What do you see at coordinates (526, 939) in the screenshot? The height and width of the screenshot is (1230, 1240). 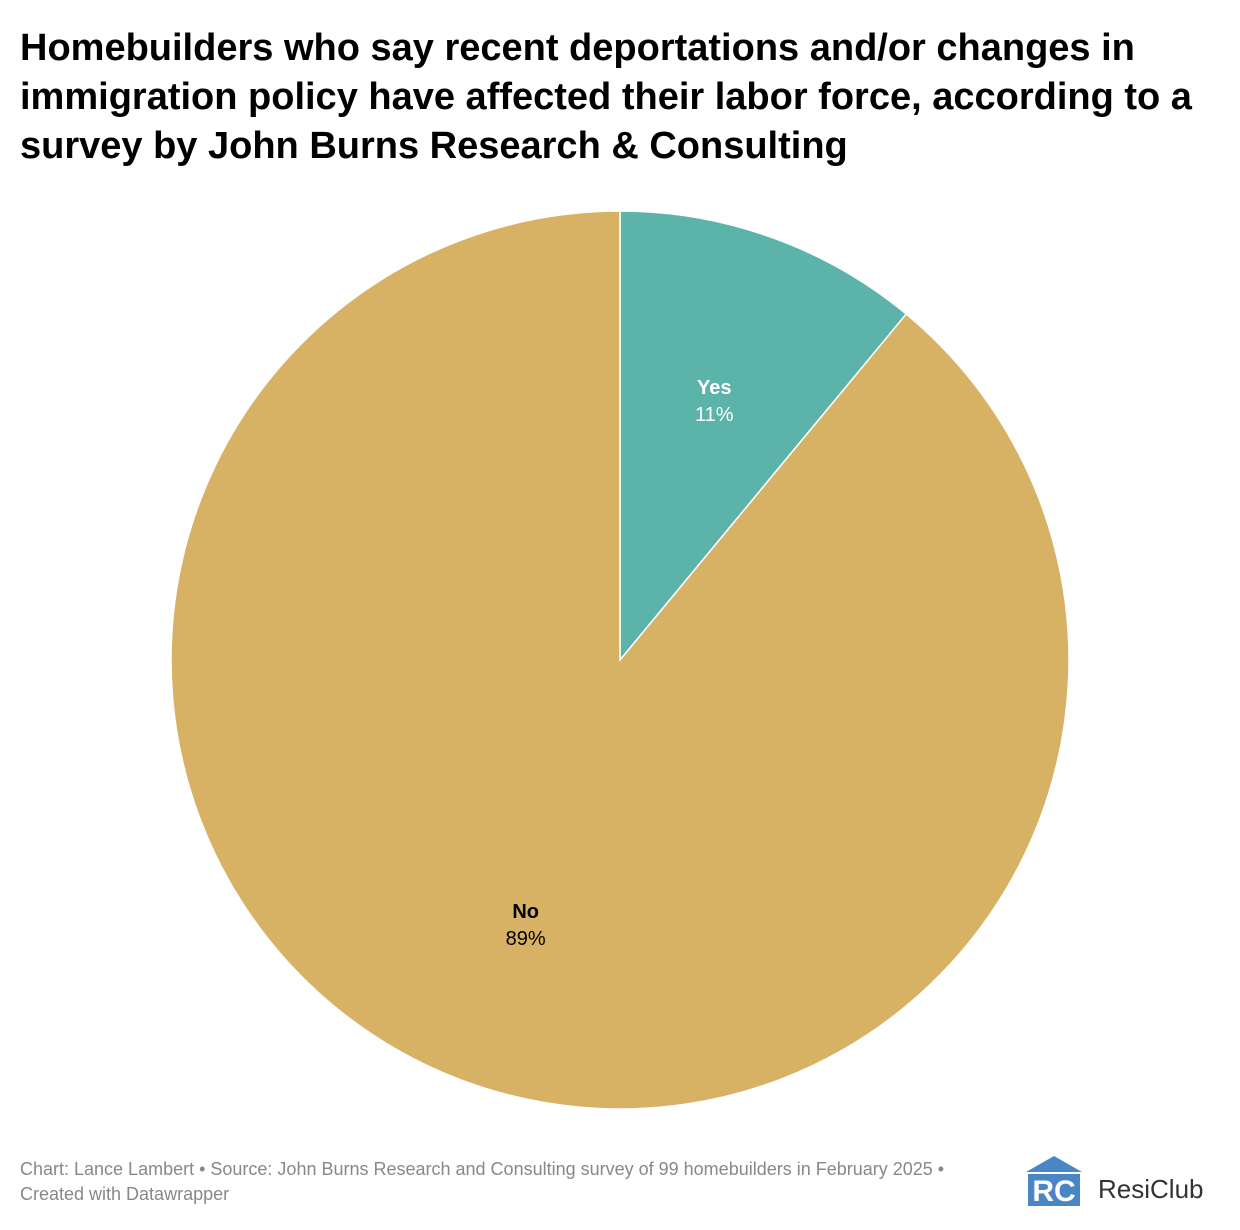 I see `slice-value-no: 89%` at bounding box center [526, 939].